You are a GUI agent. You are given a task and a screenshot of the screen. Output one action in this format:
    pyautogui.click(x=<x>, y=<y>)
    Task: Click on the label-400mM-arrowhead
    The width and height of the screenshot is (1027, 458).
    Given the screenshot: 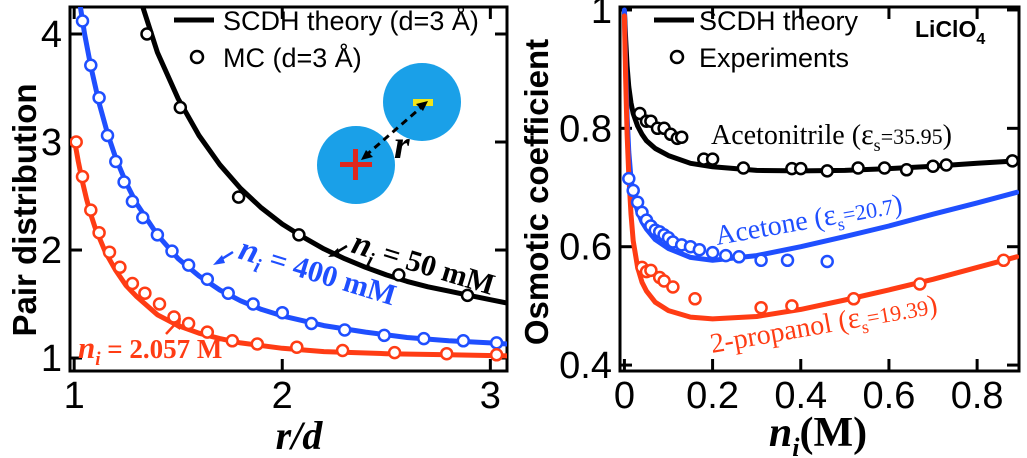 What is the action you would take?
    pyautogui.click(x=219, y=260)
    